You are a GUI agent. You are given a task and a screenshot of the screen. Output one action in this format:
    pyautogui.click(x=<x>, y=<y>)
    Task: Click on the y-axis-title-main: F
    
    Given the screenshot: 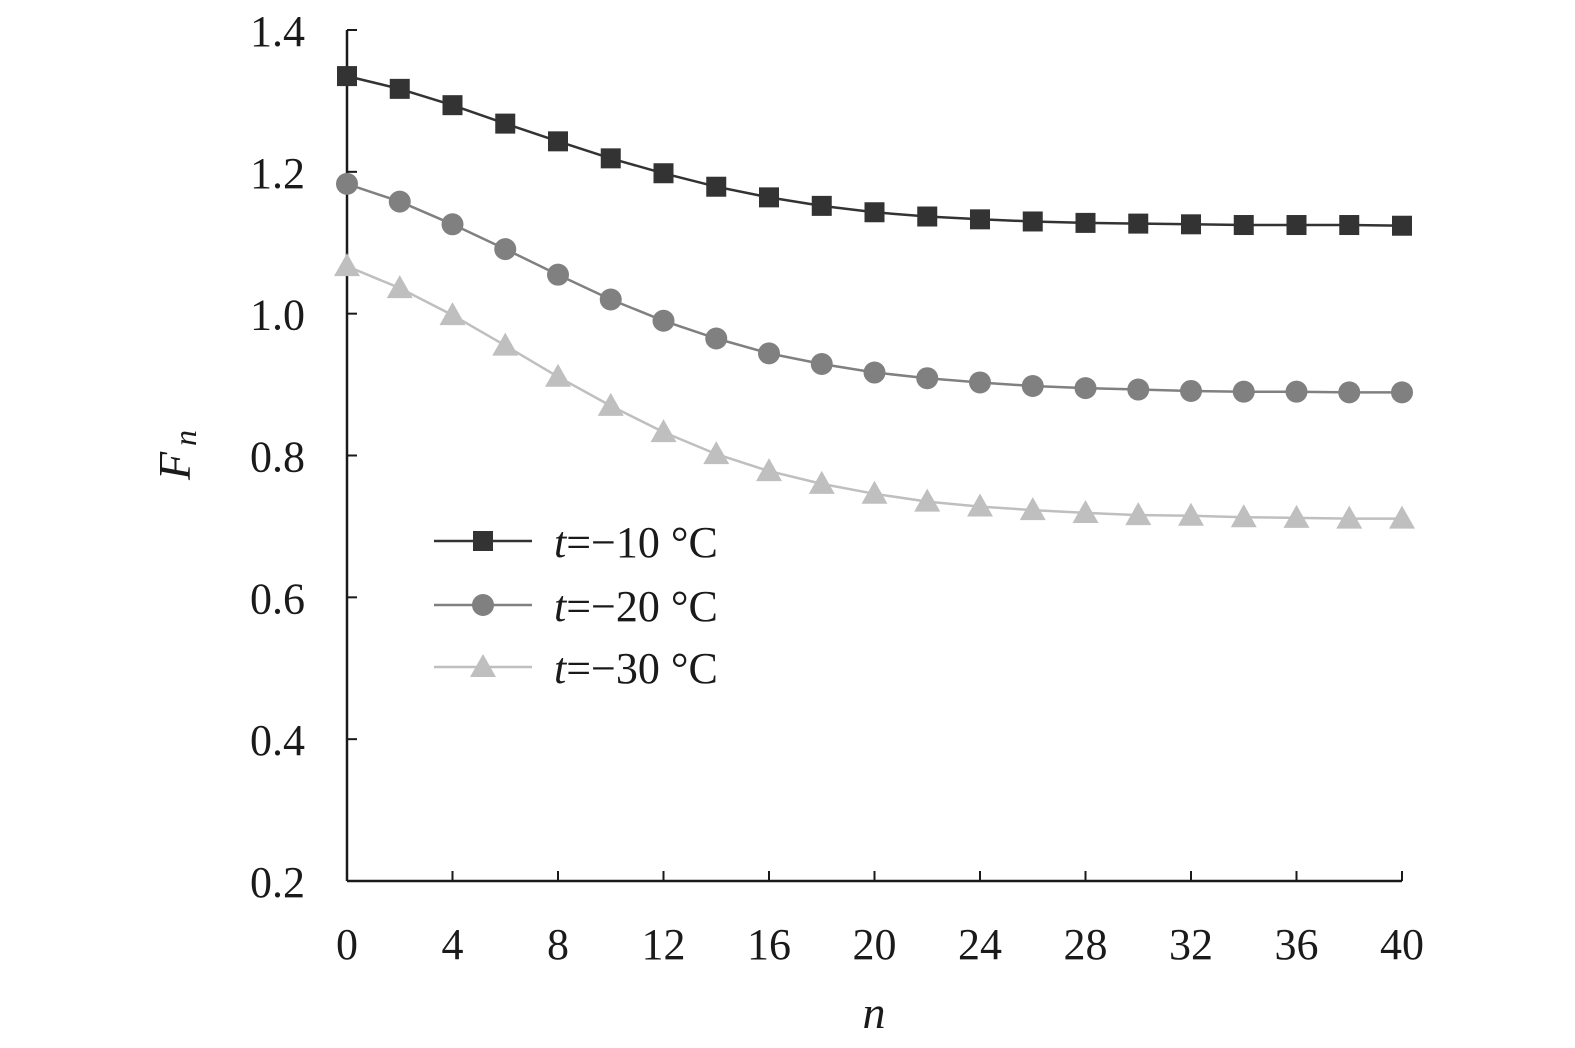 What is the action you would take?
    pyautogui.click(x=174, y=466)
    